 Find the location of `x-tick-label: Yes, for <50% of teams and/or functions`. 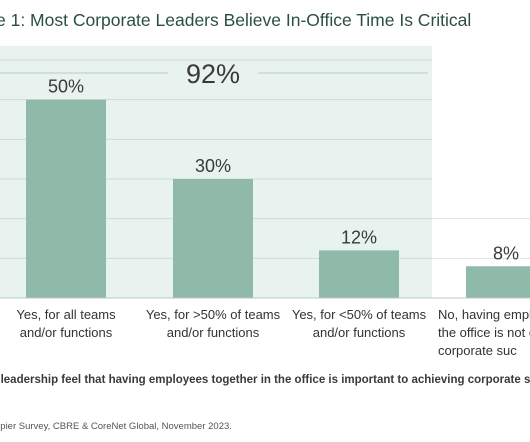

x-tick-label: Yes, for <50% of teams and/or functions is located at coordinates (359, 324).